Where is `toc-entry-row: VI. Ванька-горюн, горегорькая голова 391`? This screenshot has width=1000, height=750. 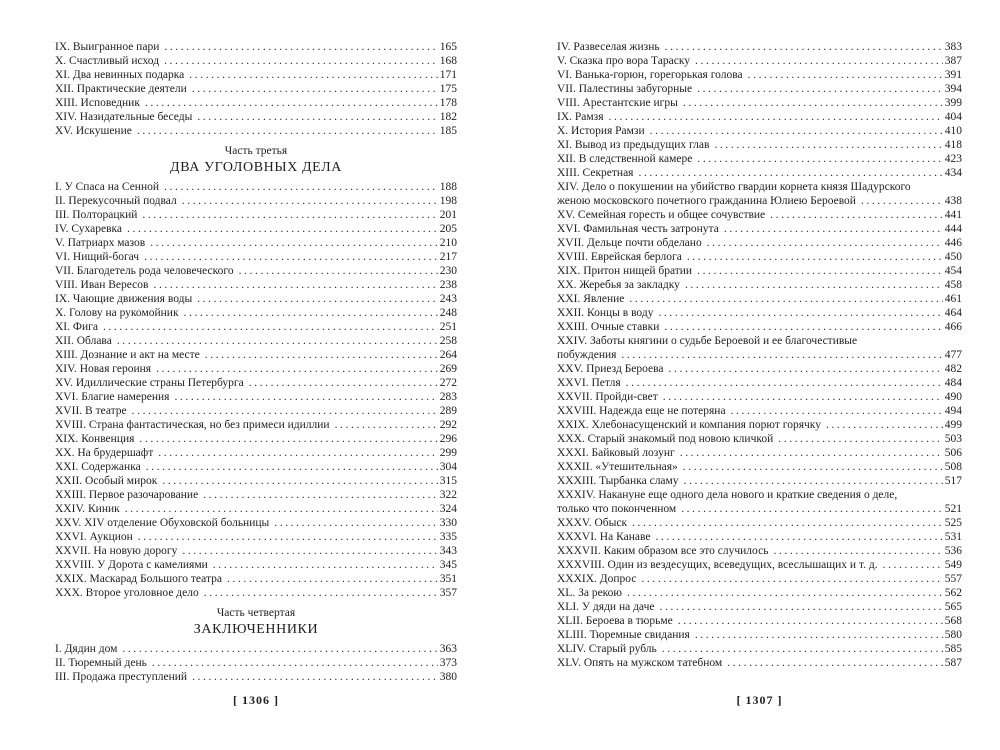
toc-entry-row: VI. Ванька-горюн, горегорькая голова 391 is located at coordinates (759, 75).